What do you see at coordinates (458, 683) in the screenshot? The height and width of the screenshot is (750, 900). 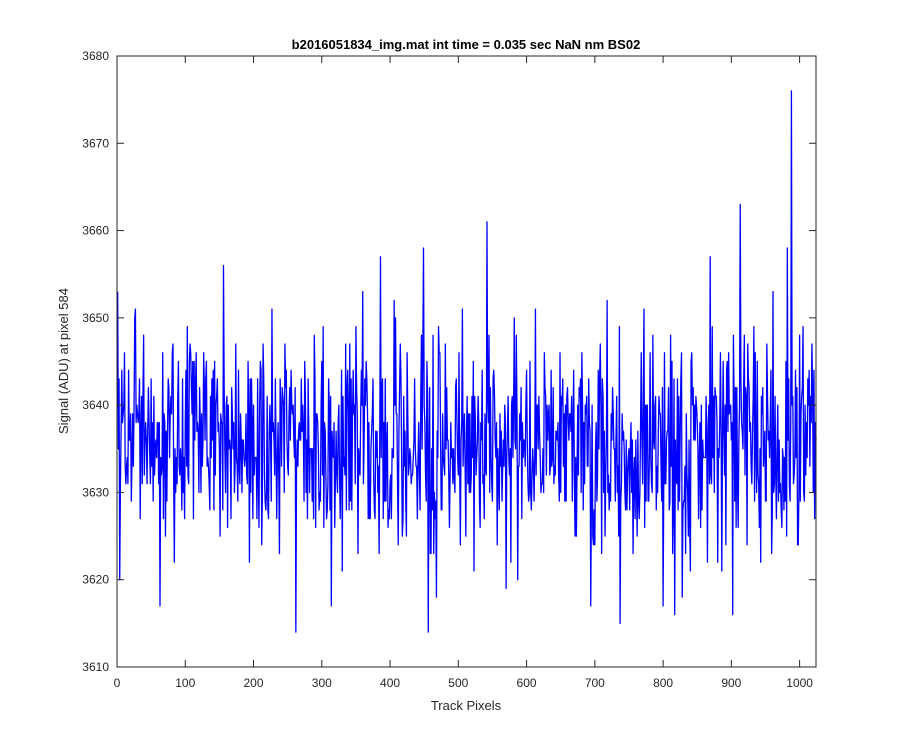 I see `x-tick-label: 500` at bounding box center [458, 683].